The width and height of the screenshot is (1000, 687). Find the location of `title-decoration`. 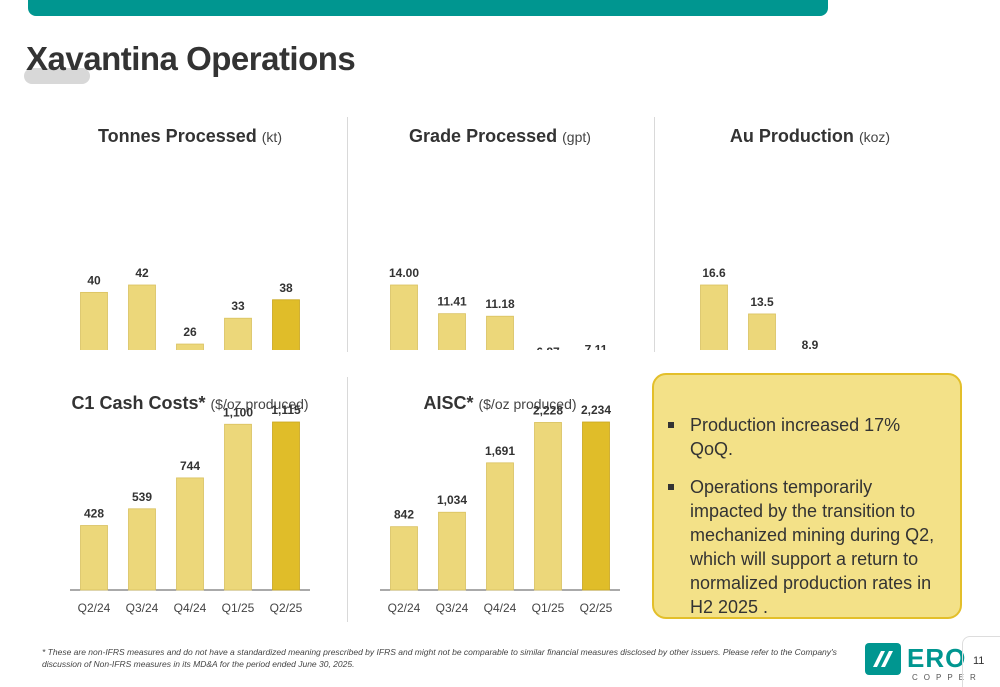

title-decoration is located at coordinates (57, 76).